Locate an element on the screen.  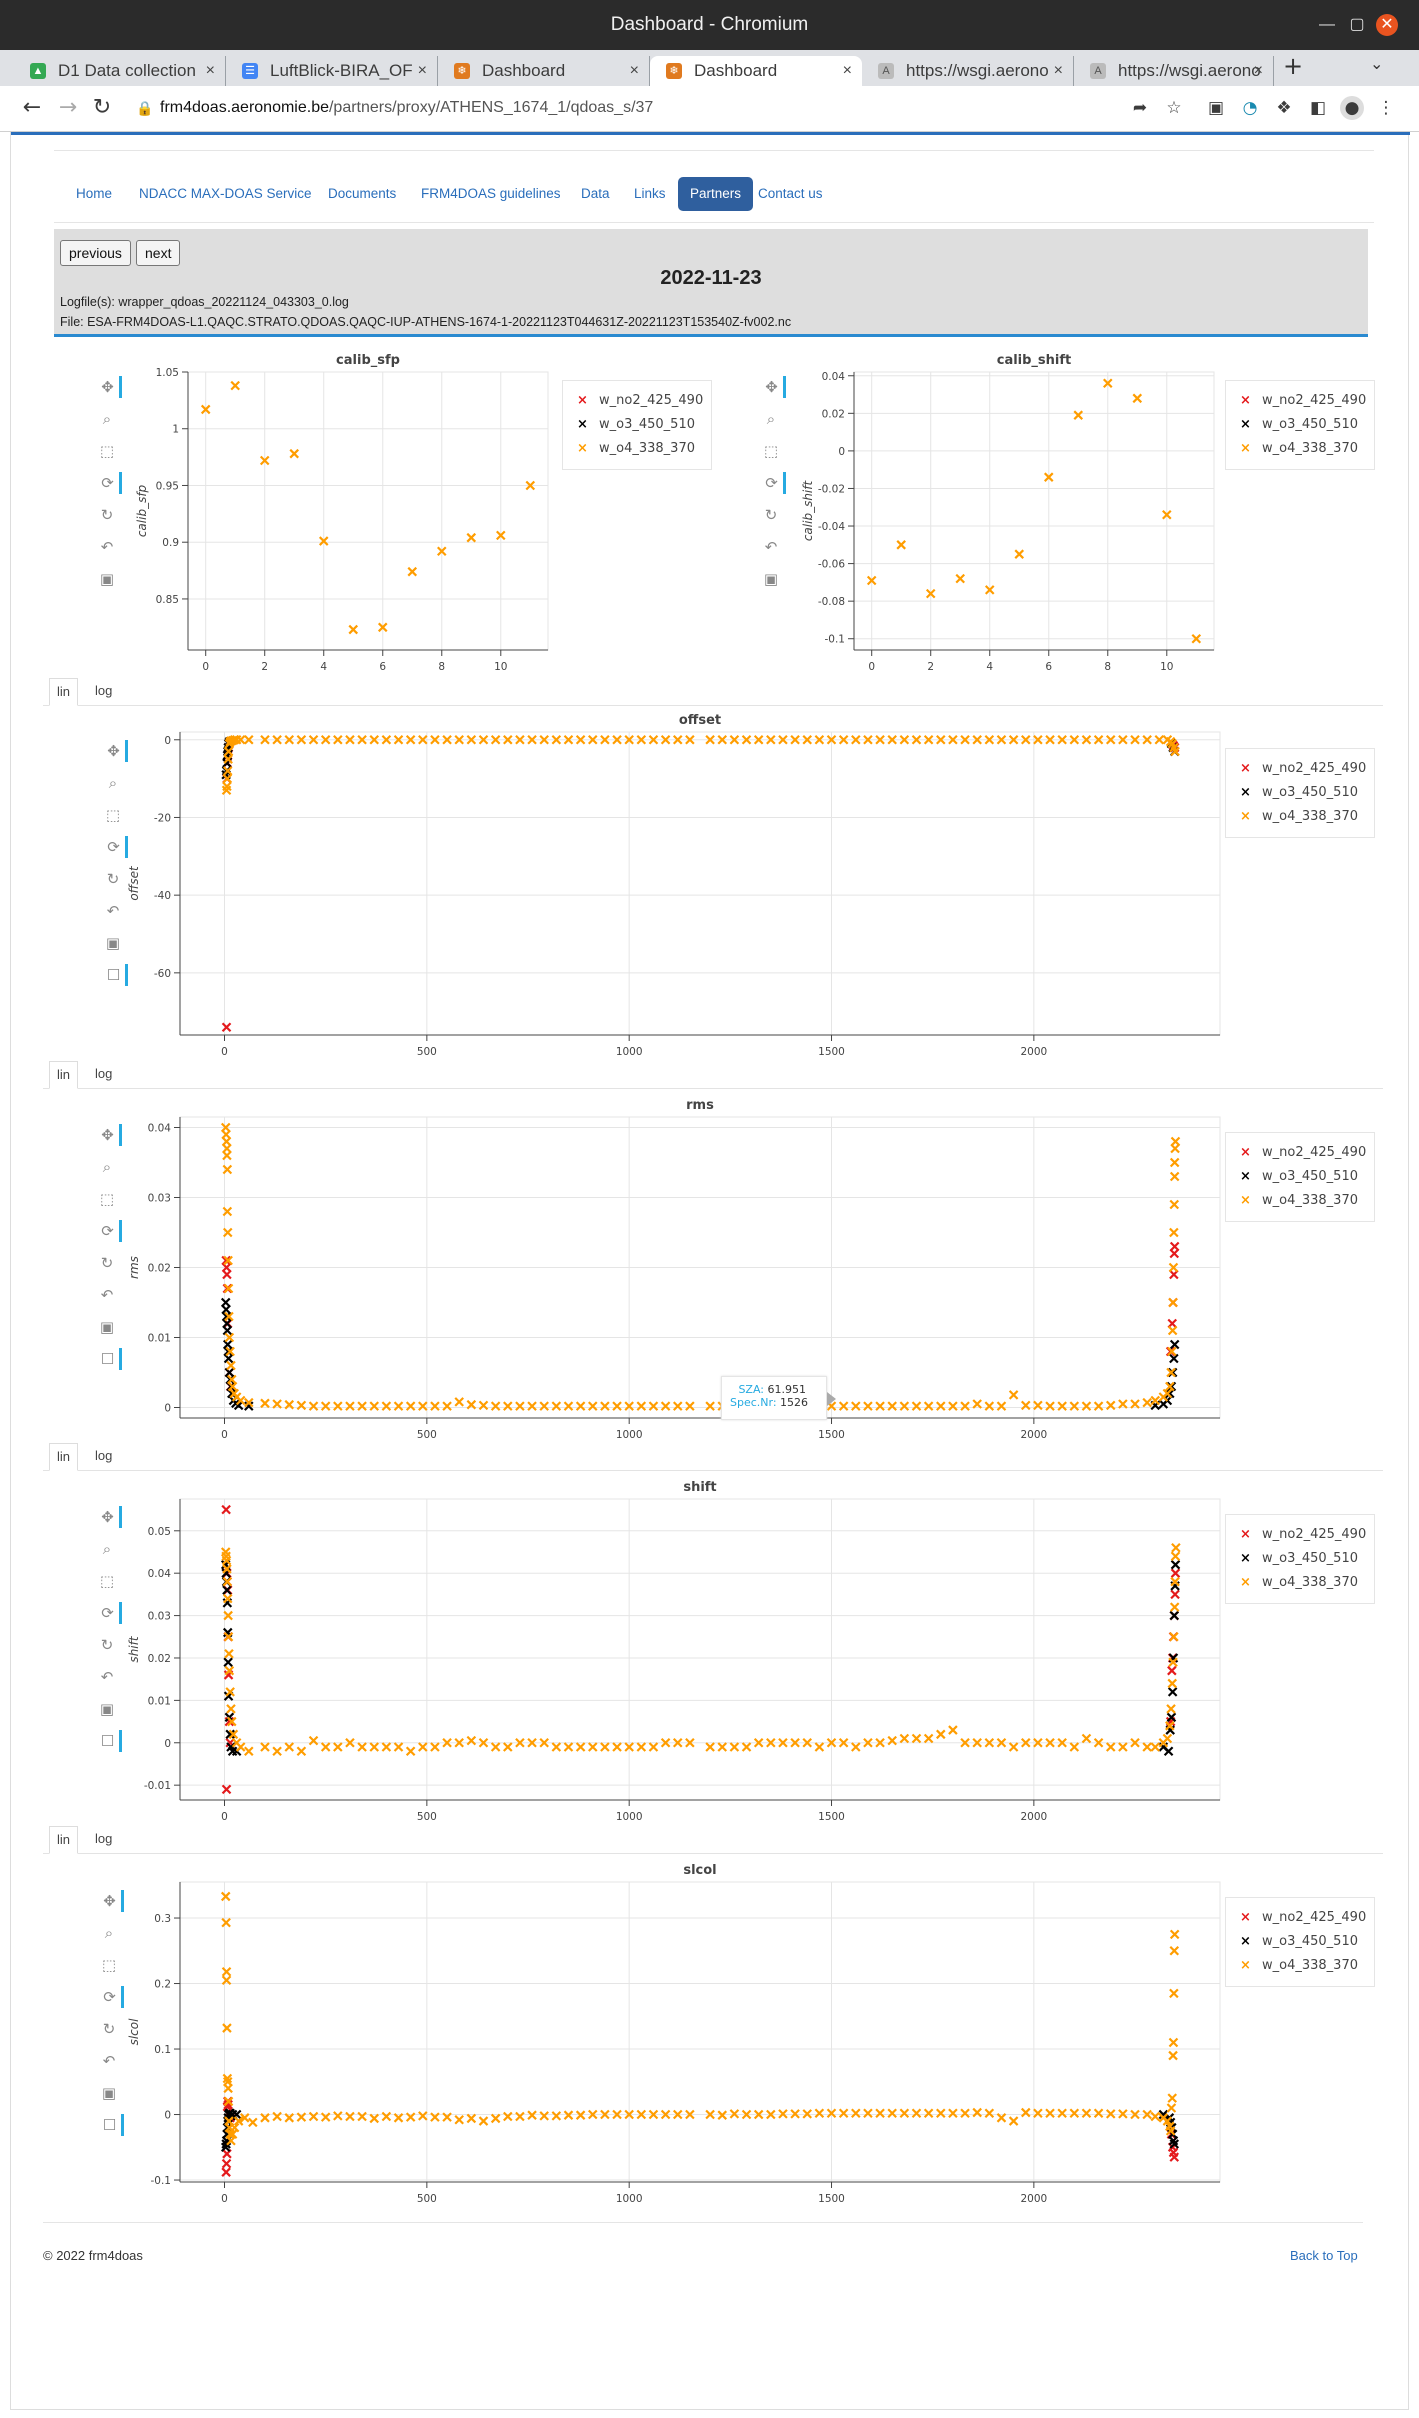
tab-dashboard-1: ❄ Dashboard × is located at coordinates (544, 71).